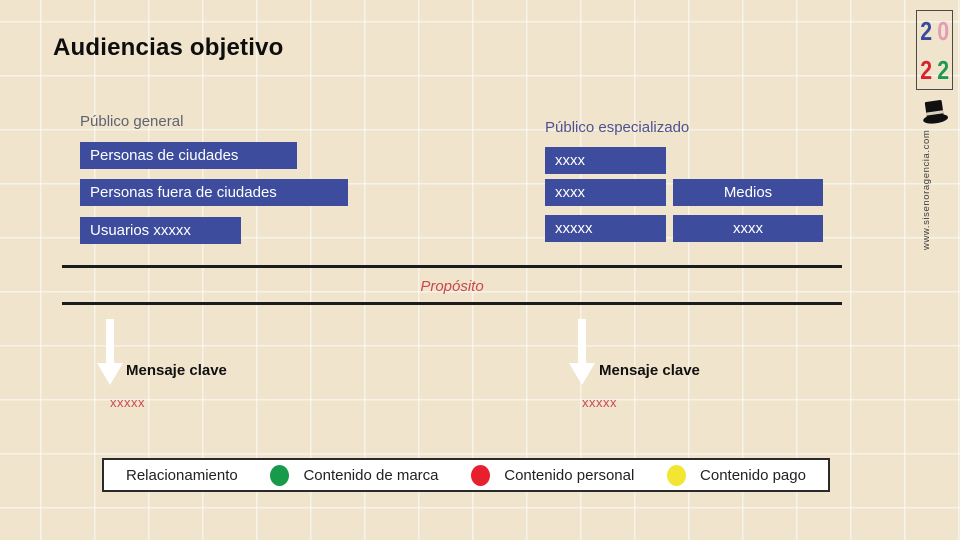 The image size is (960, 540). What do you see at coordinates (748, 192) in the screenshot?
I see `audience-bar: Medios` at bounding box center [748, 192].